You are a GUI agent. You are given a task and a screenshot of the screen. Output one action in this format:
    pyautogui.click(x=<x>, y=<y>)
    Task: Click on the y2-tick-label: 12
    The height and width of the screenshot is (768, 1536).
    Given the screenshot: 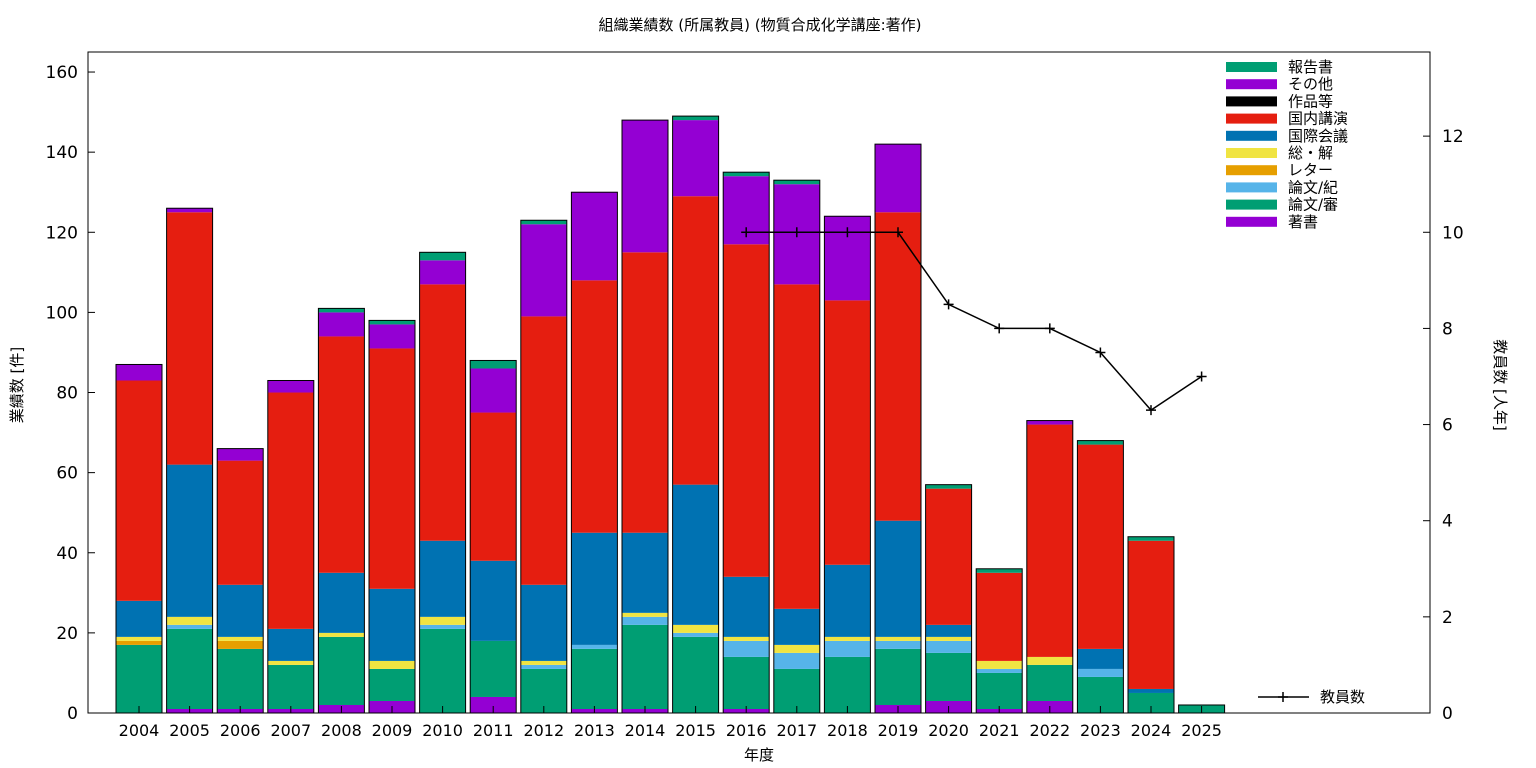 What is the action you would take?
    pyautogui.click(x=1453, y=137)
    